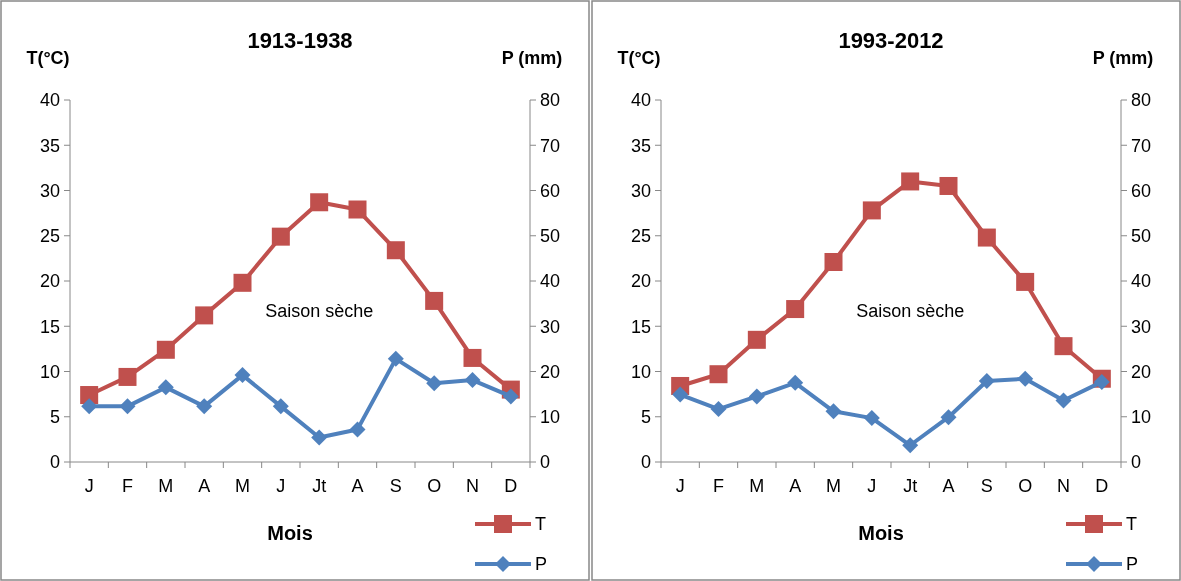 This screenshot has height=581, width=1181. I want to click on y-tick-label: 0, so click(54, 462).